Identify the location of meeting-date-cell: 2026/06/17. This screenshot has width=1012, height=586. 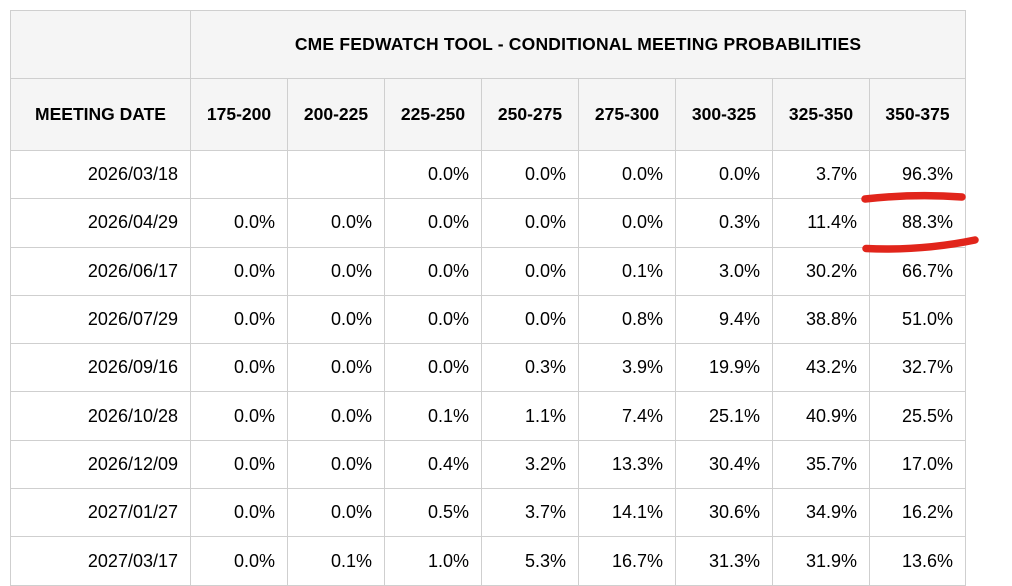
(100, 271).